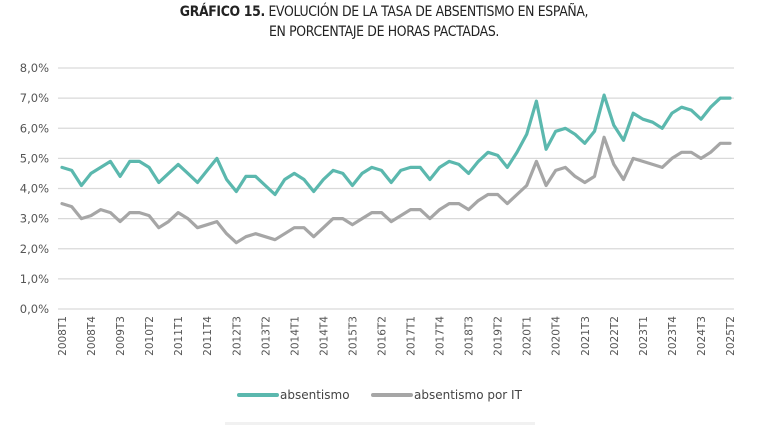  What do you see at coordinates (557, 336) in the screenshot?
I see `x-tick-label: 2020T4` at bounding box center [557, 336].